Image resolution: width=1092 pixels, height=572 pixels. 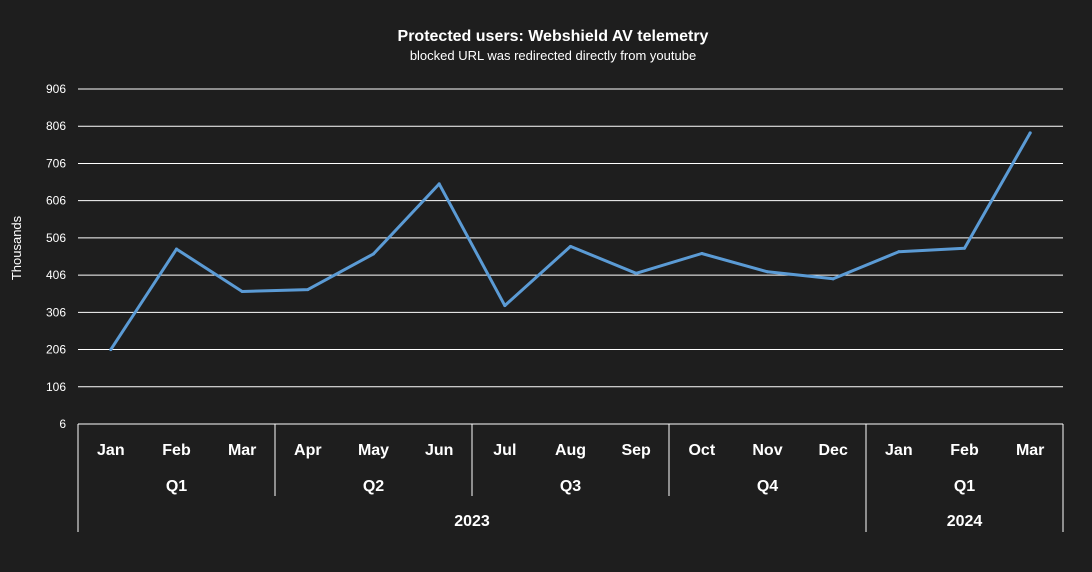 I want to click on quarter-label: Q2, so click(x=373, y=486).